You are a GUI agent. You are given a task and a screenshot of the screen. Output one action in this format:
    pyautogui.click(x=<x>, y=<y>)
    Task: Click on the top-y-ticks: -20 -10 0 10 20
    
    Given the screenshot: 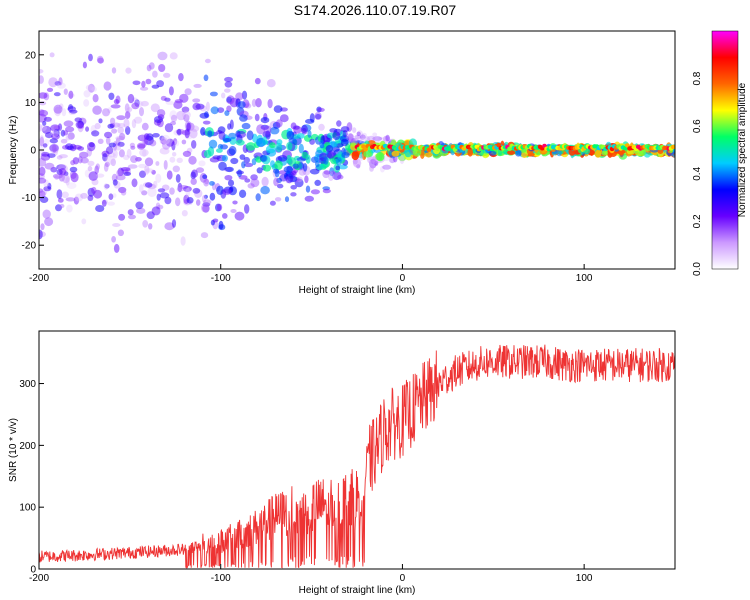 What is the action you would take?
    pyautogui.click(x=33, y=151)
    